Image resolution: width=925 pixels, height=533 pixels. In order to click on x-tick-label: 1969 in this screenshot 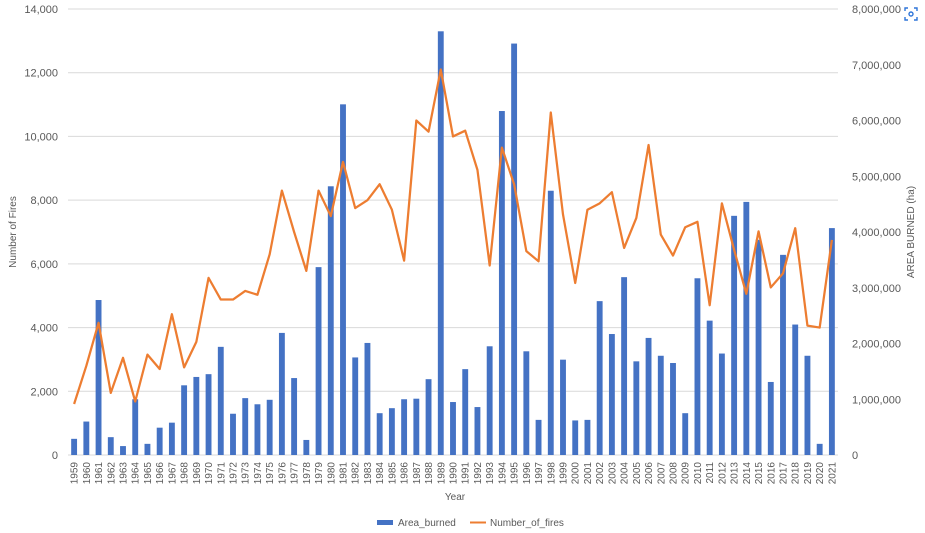, I will do `click(197, 473)`.